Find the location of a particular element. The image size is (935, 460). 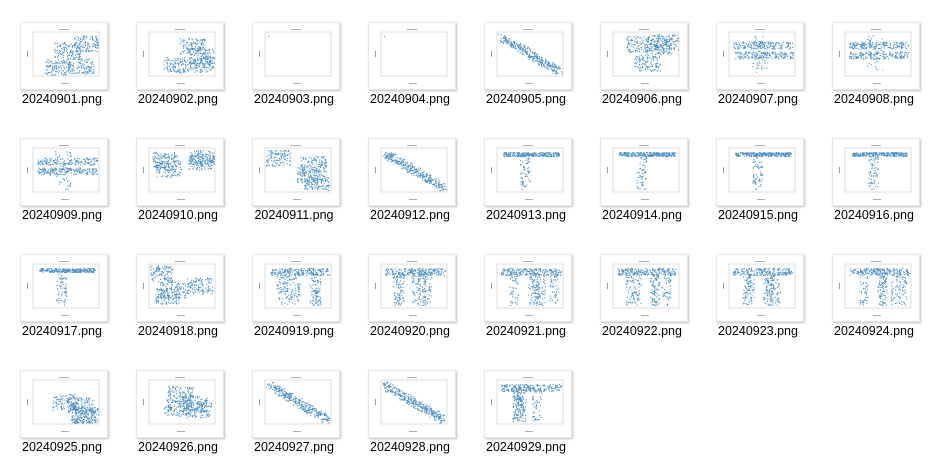

file-item: 20240903.png is located at coordinates (294, 58).